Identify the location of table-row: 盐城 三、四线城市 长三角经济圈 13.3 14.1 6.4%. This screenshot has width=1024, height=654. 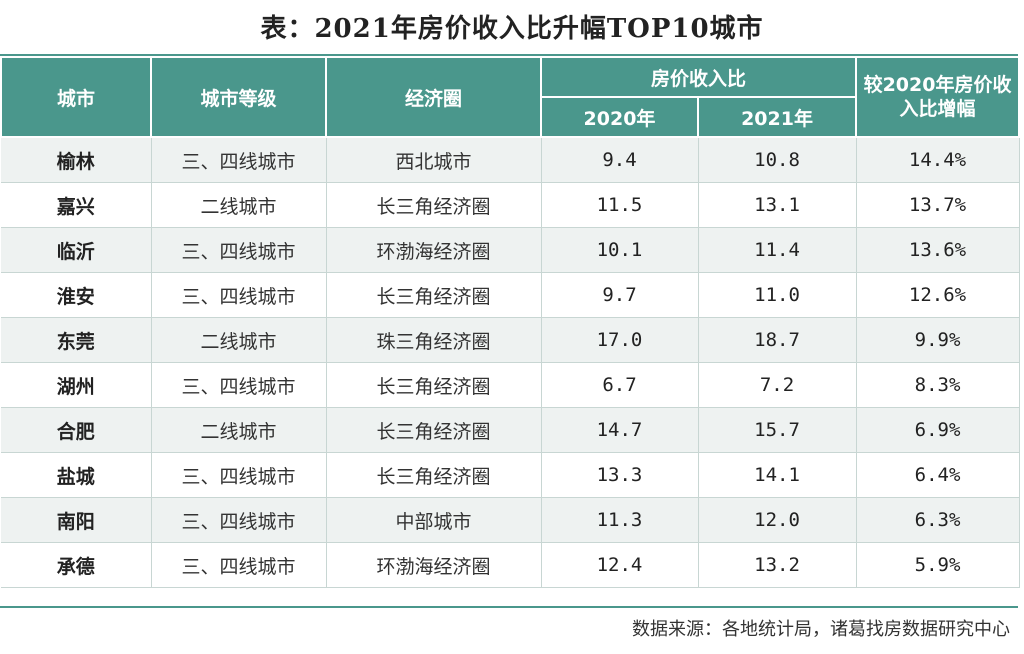
(510, 475).